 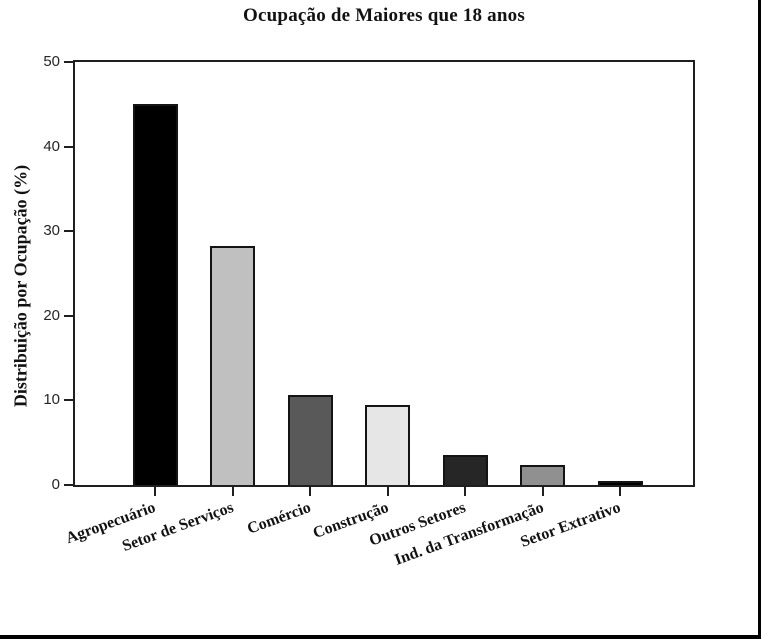 What do you see at coordinates (384, 15) in the screenshot?
I see `chart-title: Ocupação de Maiores que 18 anos` at bounding box center [384, 15].